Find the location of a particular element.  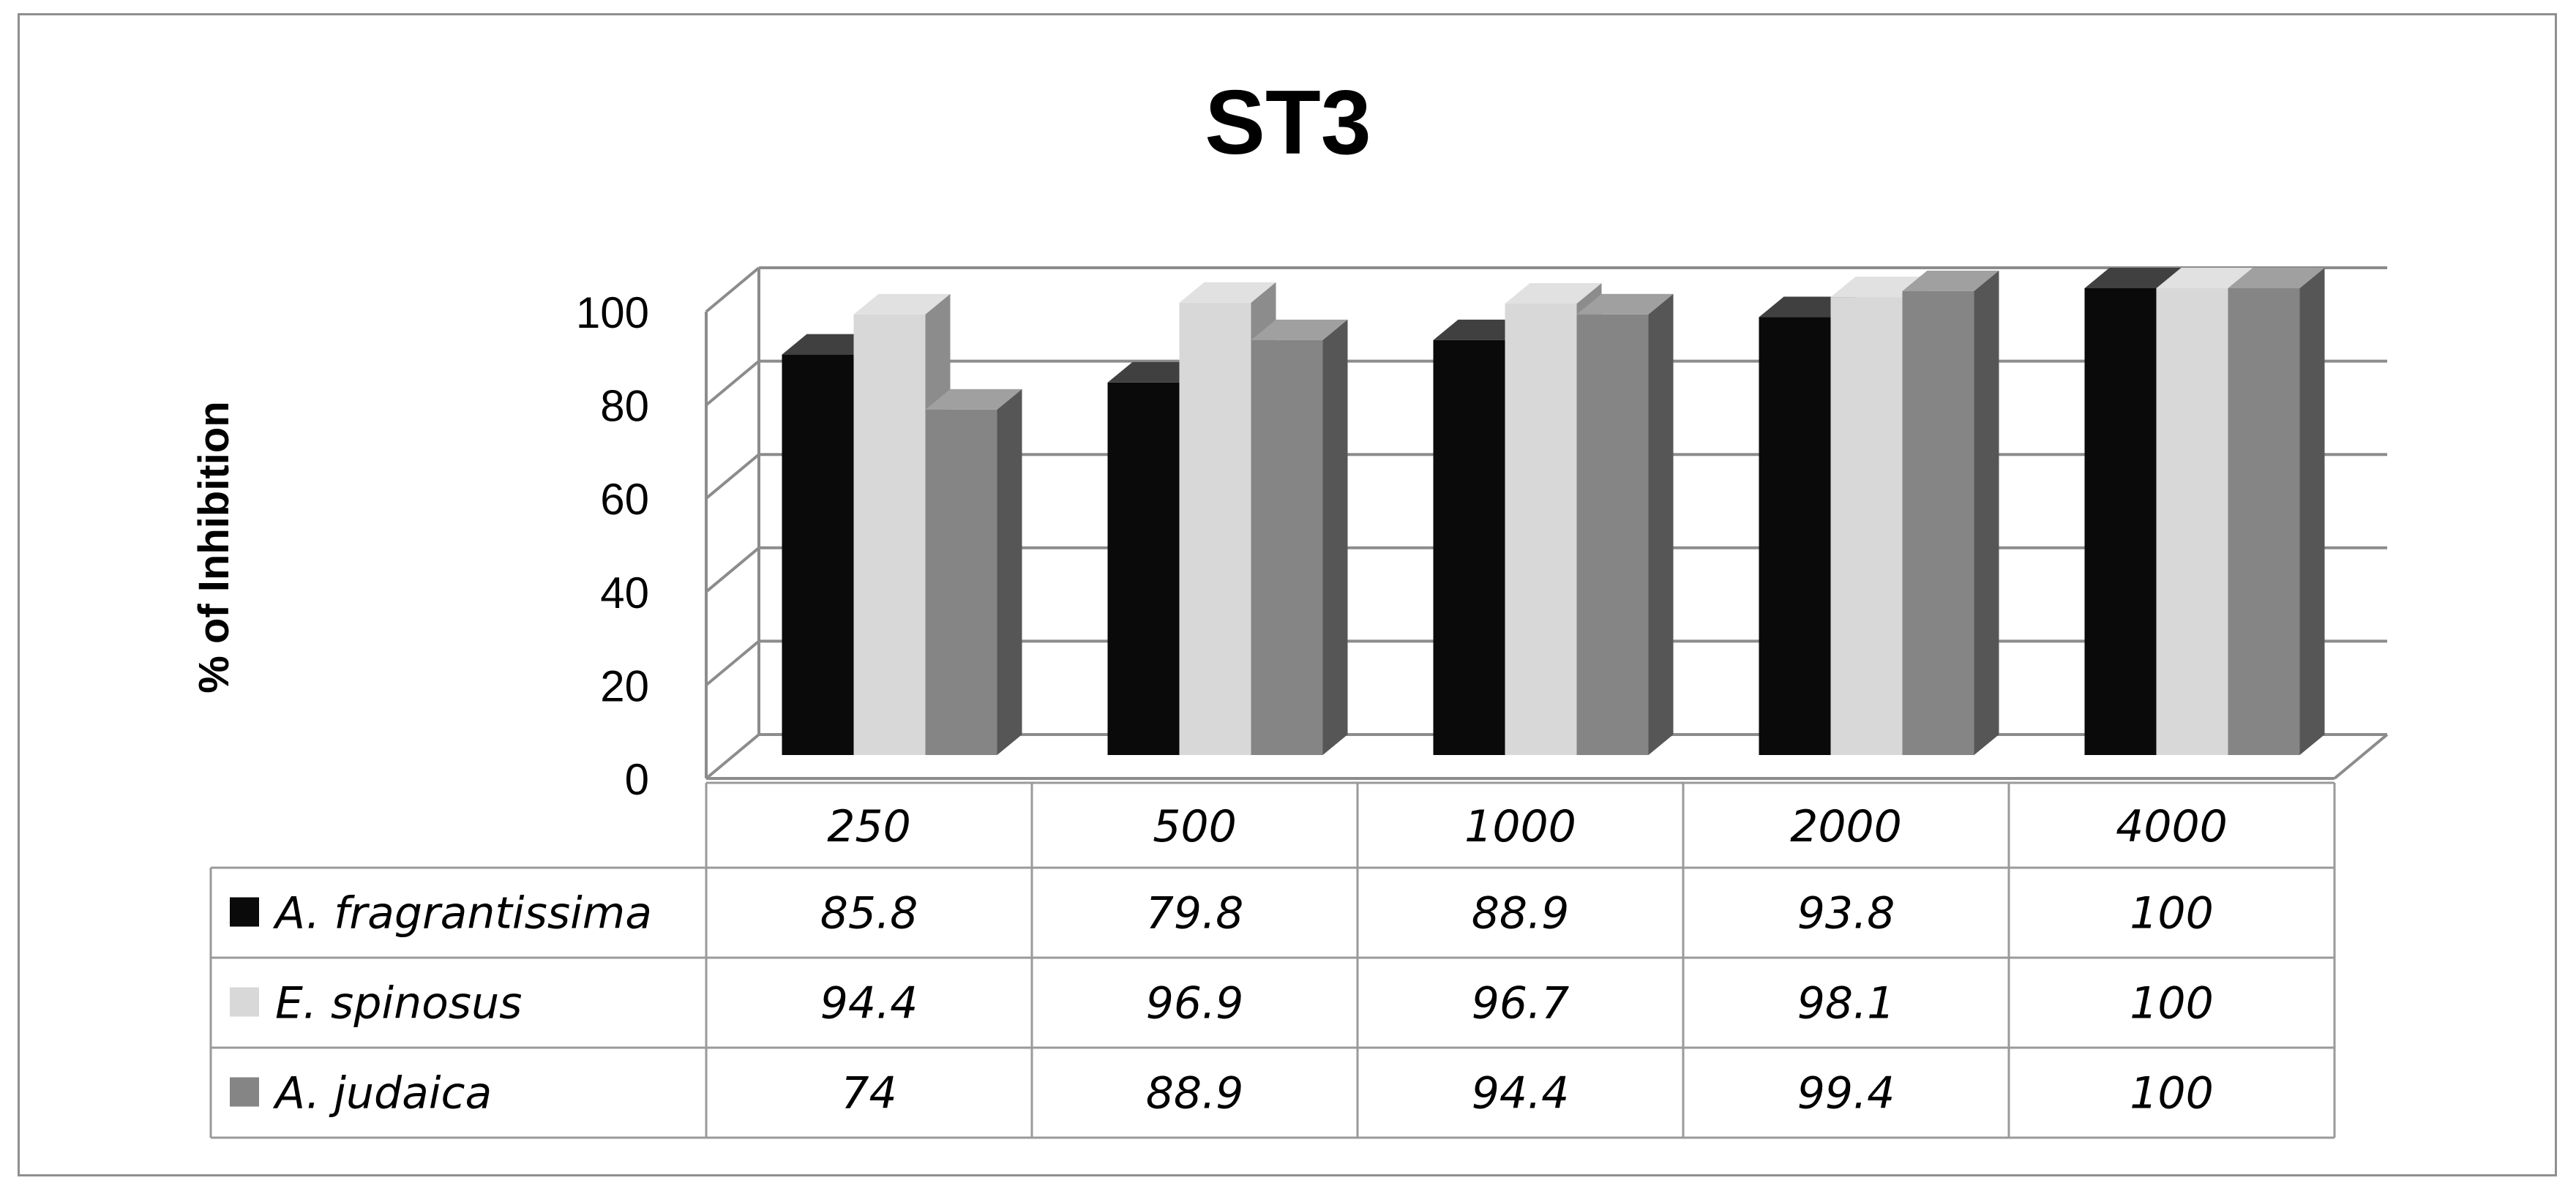

y-tick-label: 40 is located at coordinates (624, 592).